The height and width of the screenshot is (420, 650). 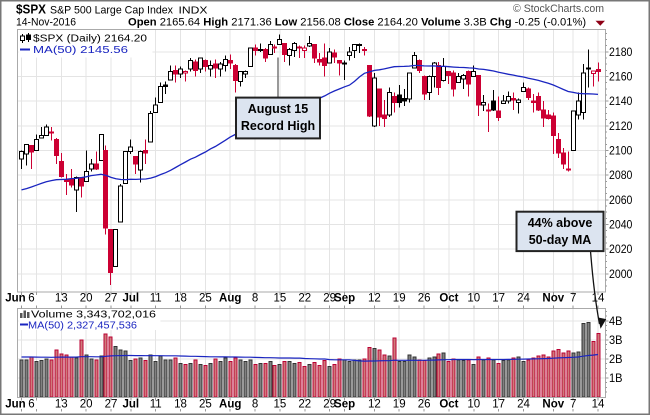 I want to click on svg-text: 2040, so click(x=620, y=225).